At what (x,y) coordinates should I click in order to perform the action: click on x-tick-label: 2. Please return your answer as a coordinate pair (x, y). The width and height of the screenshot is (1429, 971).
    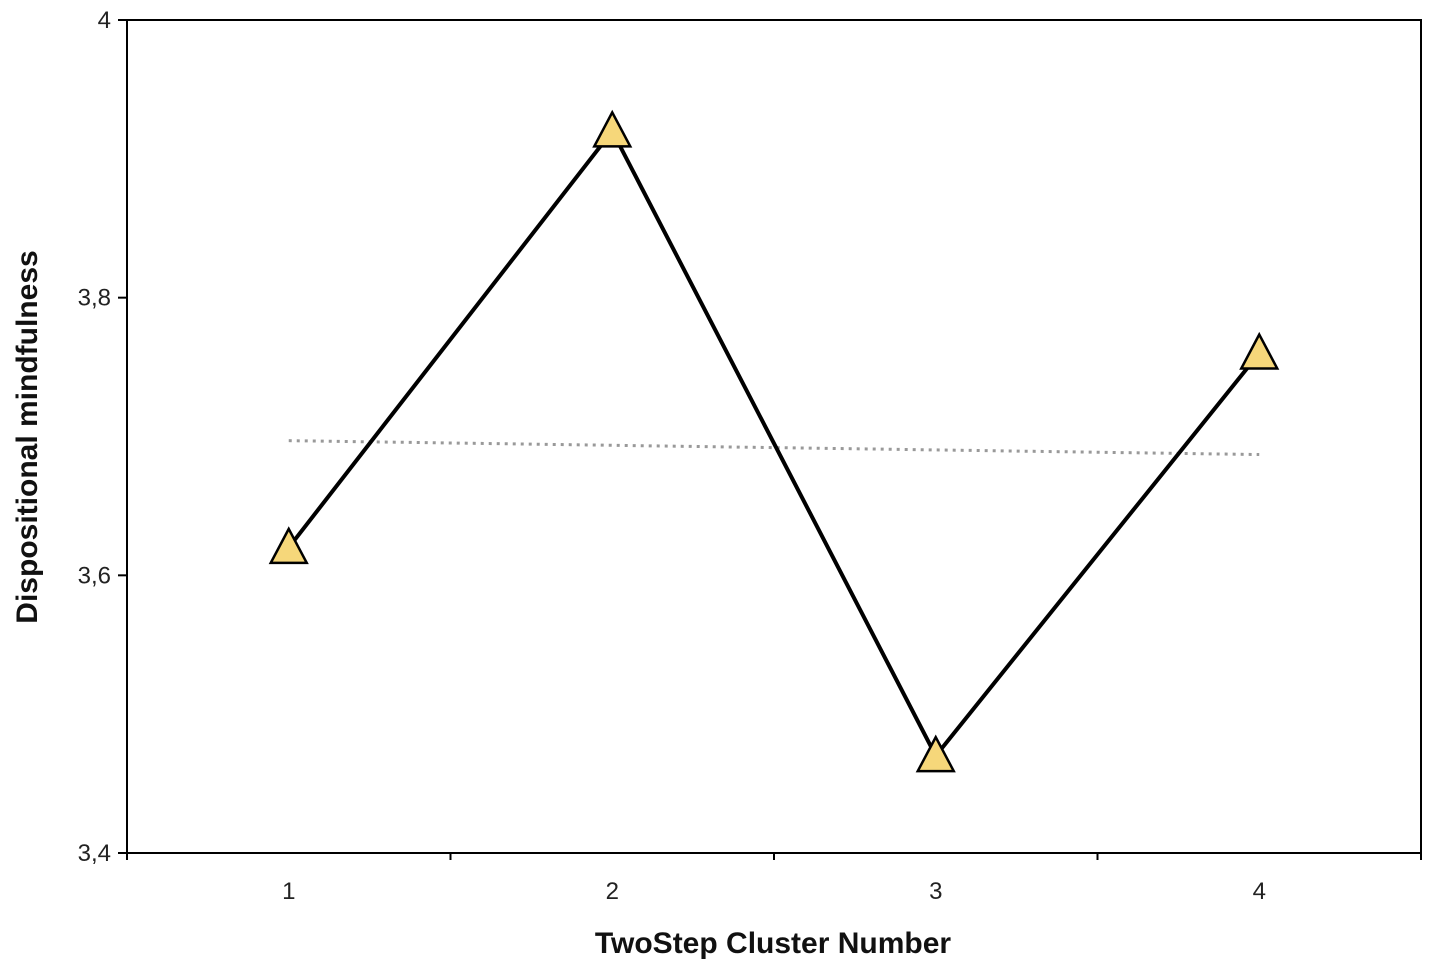
    Looking at the image, I should click on (612, 891).